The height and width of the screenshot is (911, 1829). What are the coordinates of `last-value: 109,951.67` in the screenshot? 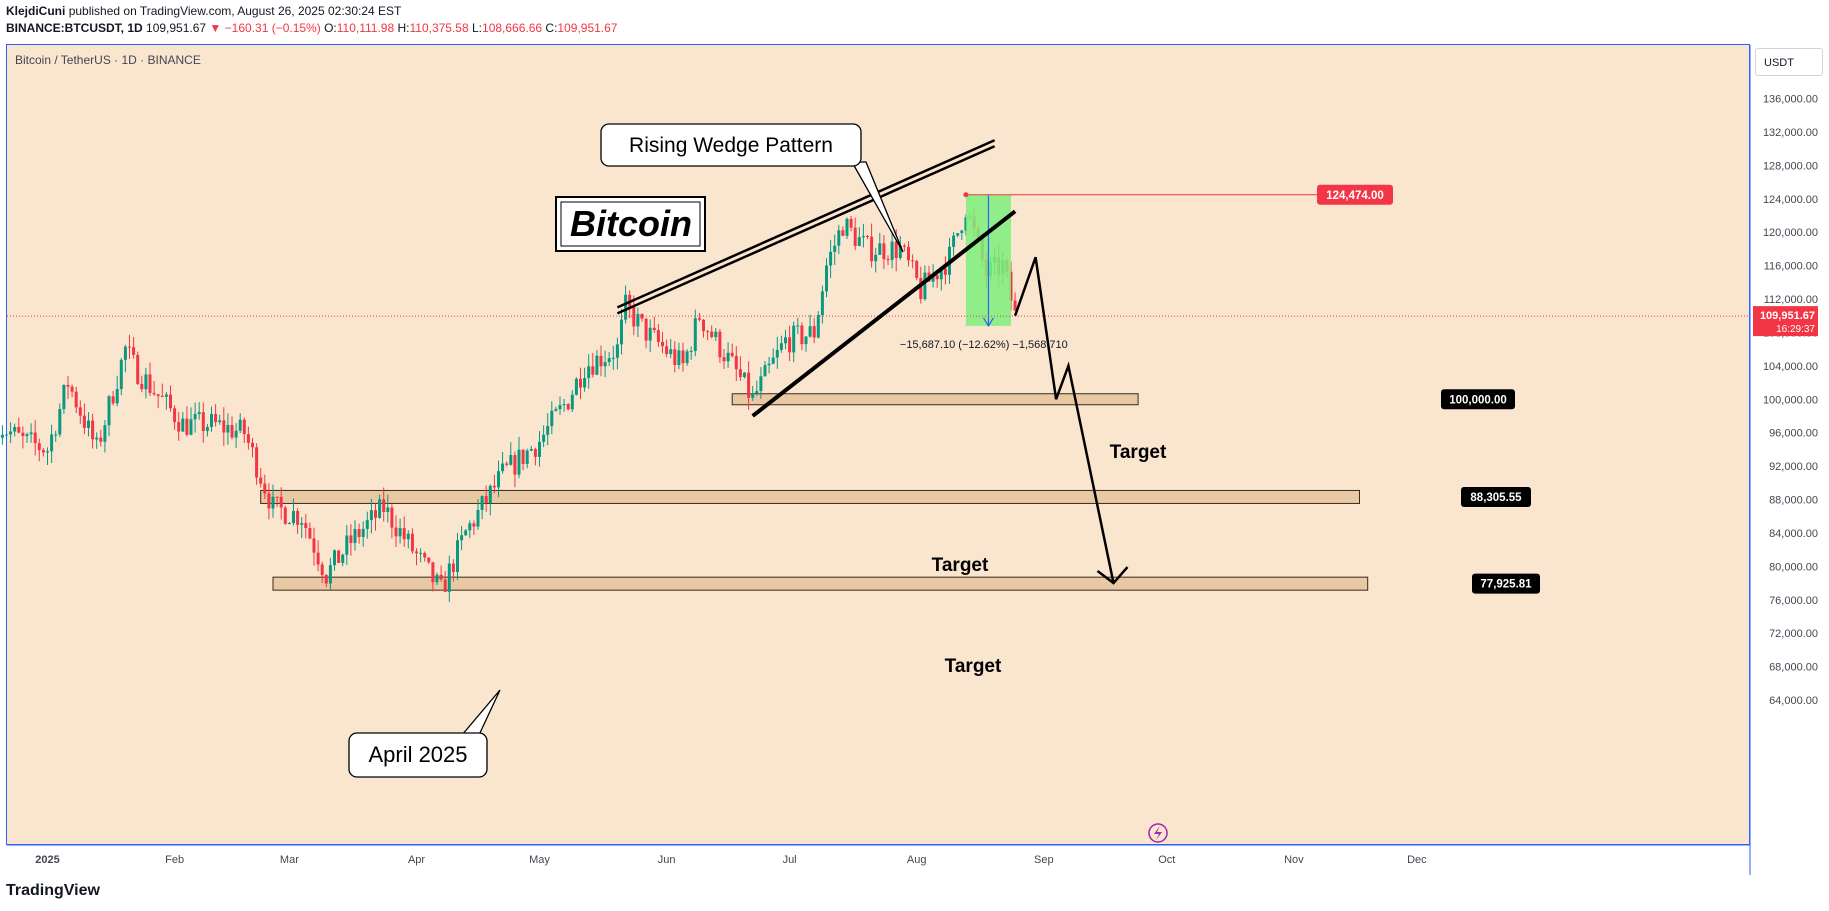 It's located at (176, 28).